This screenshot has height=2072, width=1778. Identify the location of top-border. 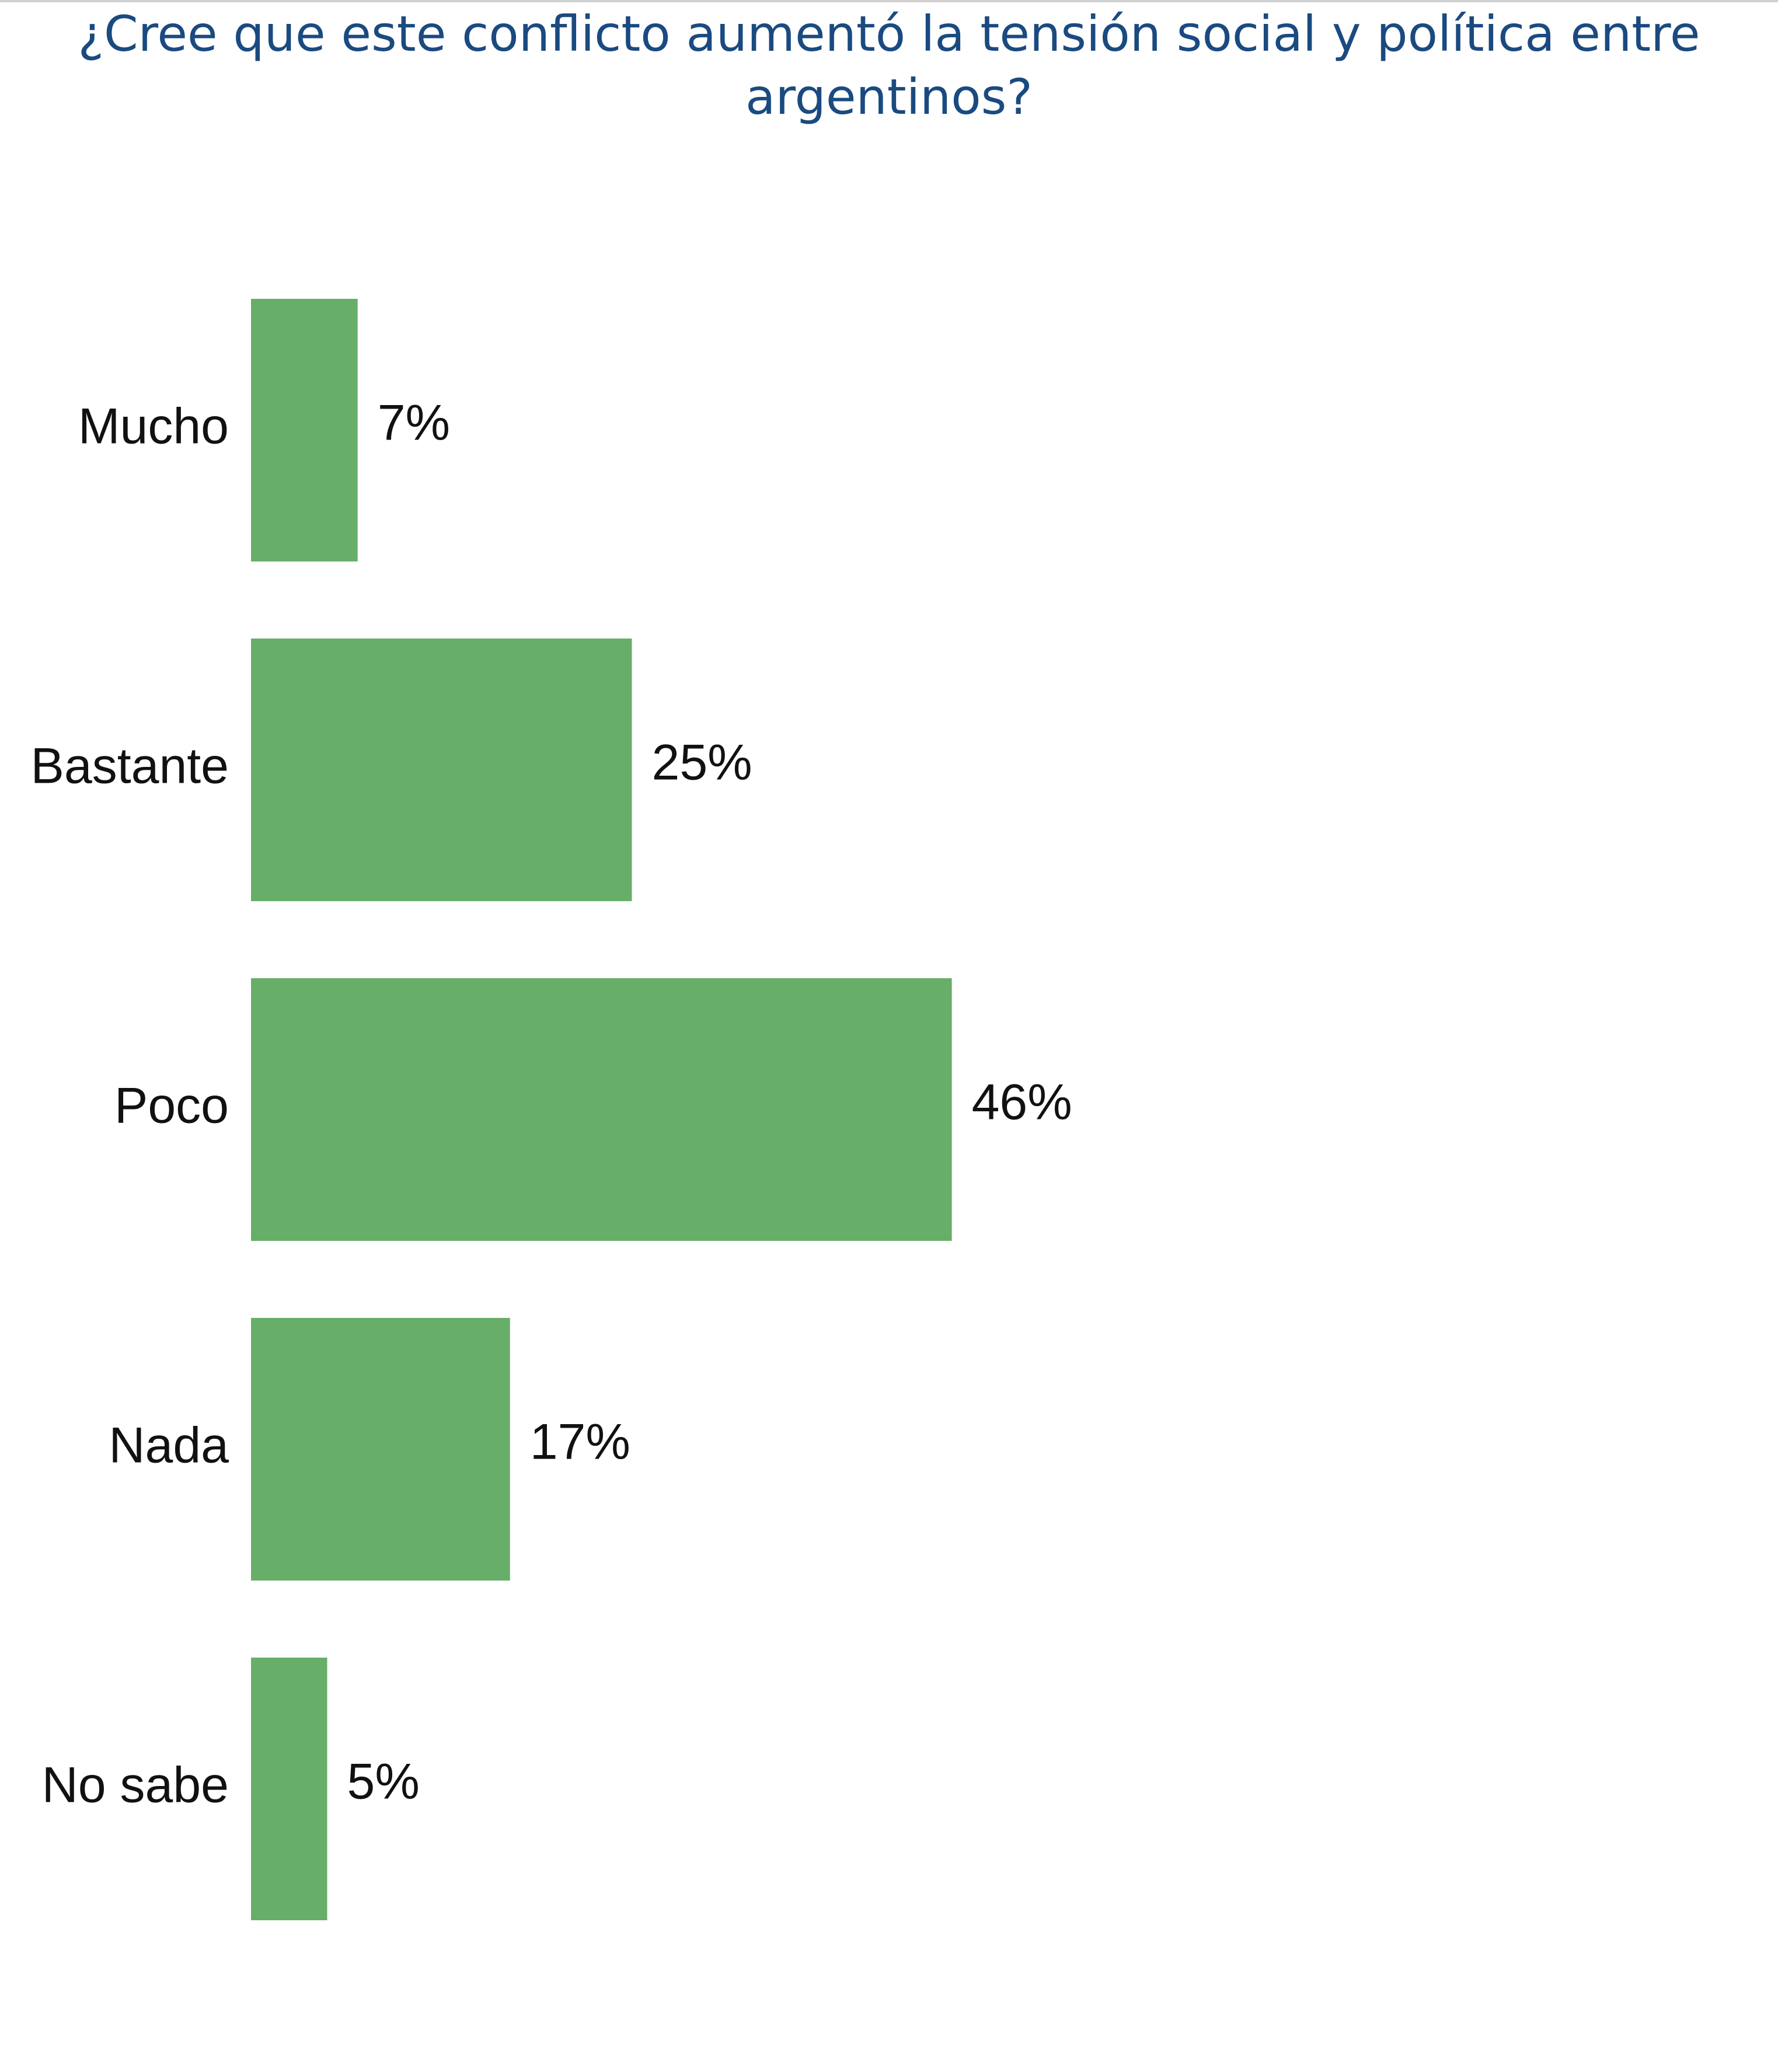
(889, 1).